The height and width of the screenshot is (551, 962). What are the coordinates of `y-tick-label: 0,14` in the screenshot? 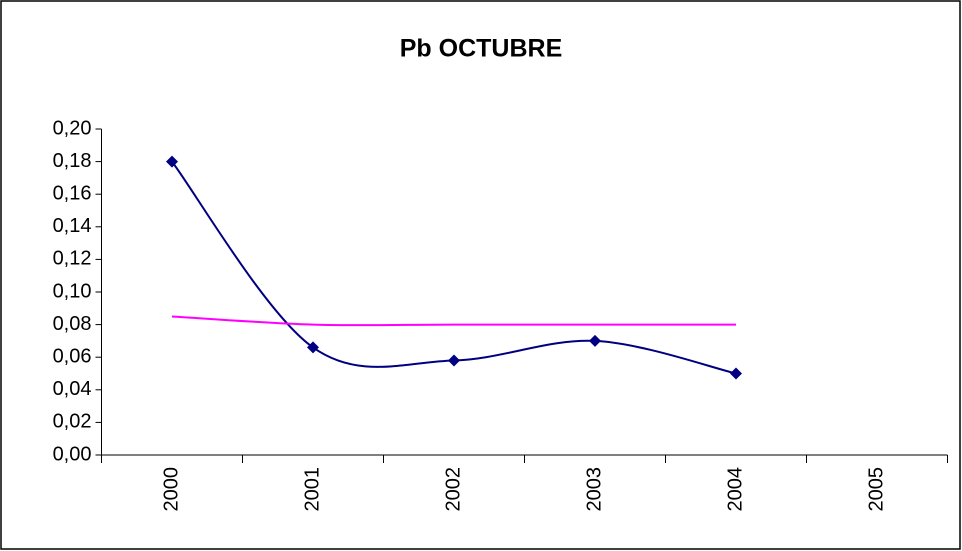 It's located at (72, 226).